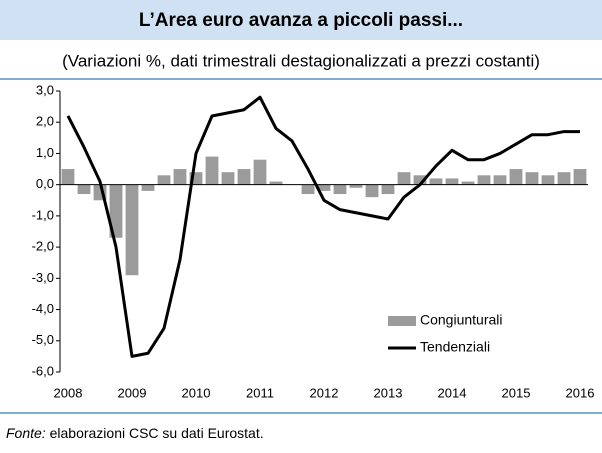 This screenshot has width=602, height=453. Describe the element at coordinates (157, 433) in the screenshot. I see `source-text: elaborazioni CSC su dati Eurostat.` at that location.